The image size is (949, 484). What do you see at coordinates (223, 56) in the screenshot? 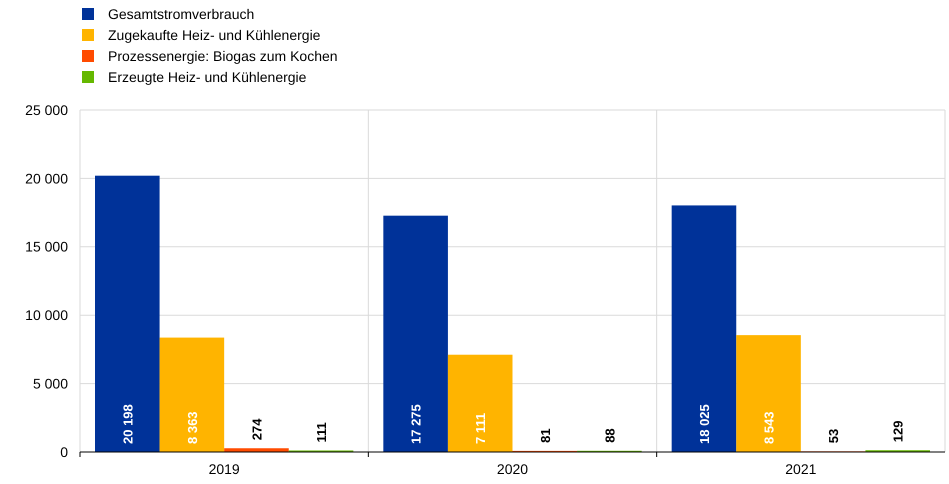
I see `legend-label: Prozessenergie: Biogas zum Kochen` at bounding box center [223, 56].